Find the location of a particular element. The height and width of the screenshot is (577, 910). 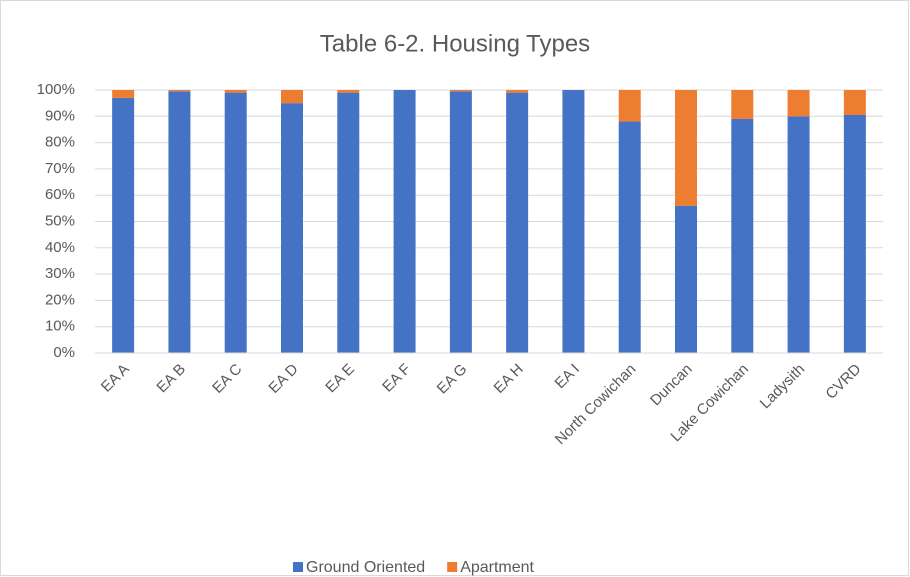

y-tick-label: 0% is located at coordinates (64, 352).